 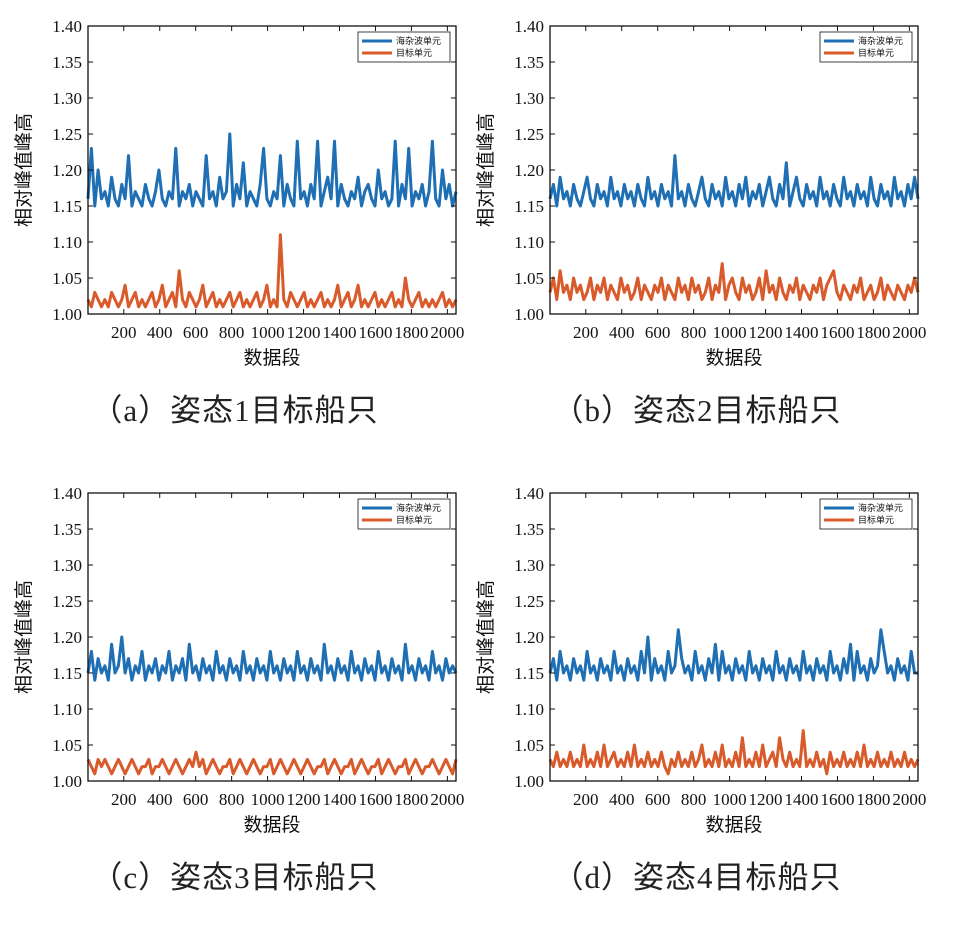 What do you see at coordinates (697, 877) in the screenshot?
I see `caption-d: （d）姿态4目标船只` at bounding box center [697, 877].